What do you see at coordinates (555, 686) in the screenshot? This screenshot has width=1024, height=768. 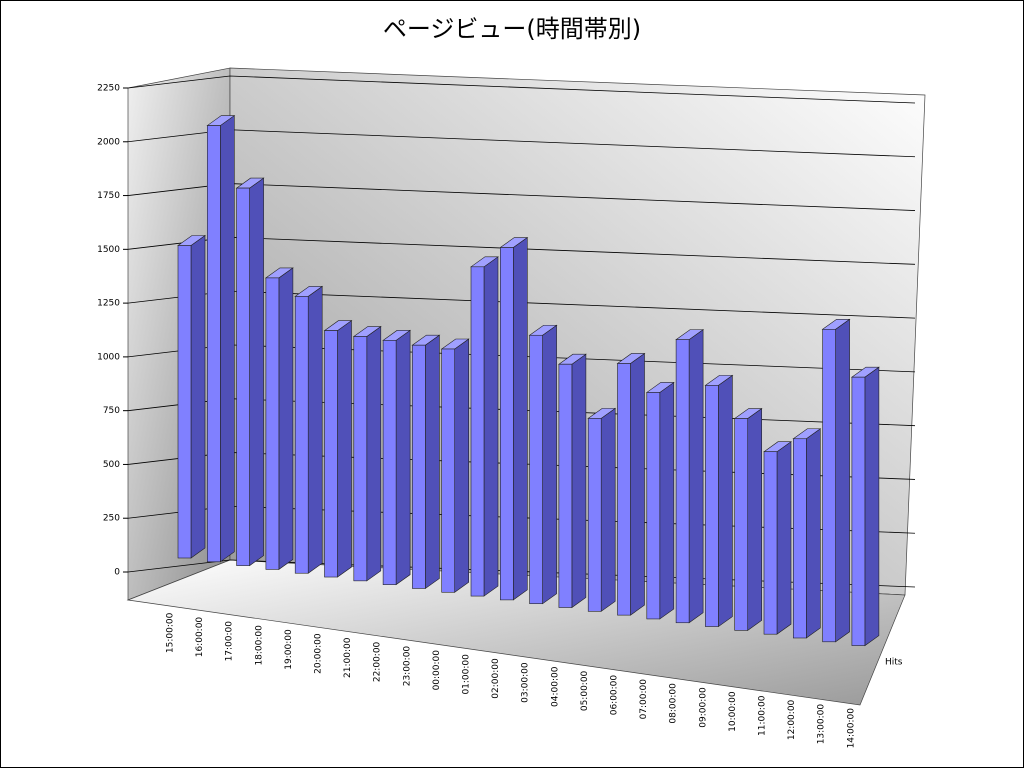 I see `x-tick-label: 04:00:00` at bounding box center [555, 686].